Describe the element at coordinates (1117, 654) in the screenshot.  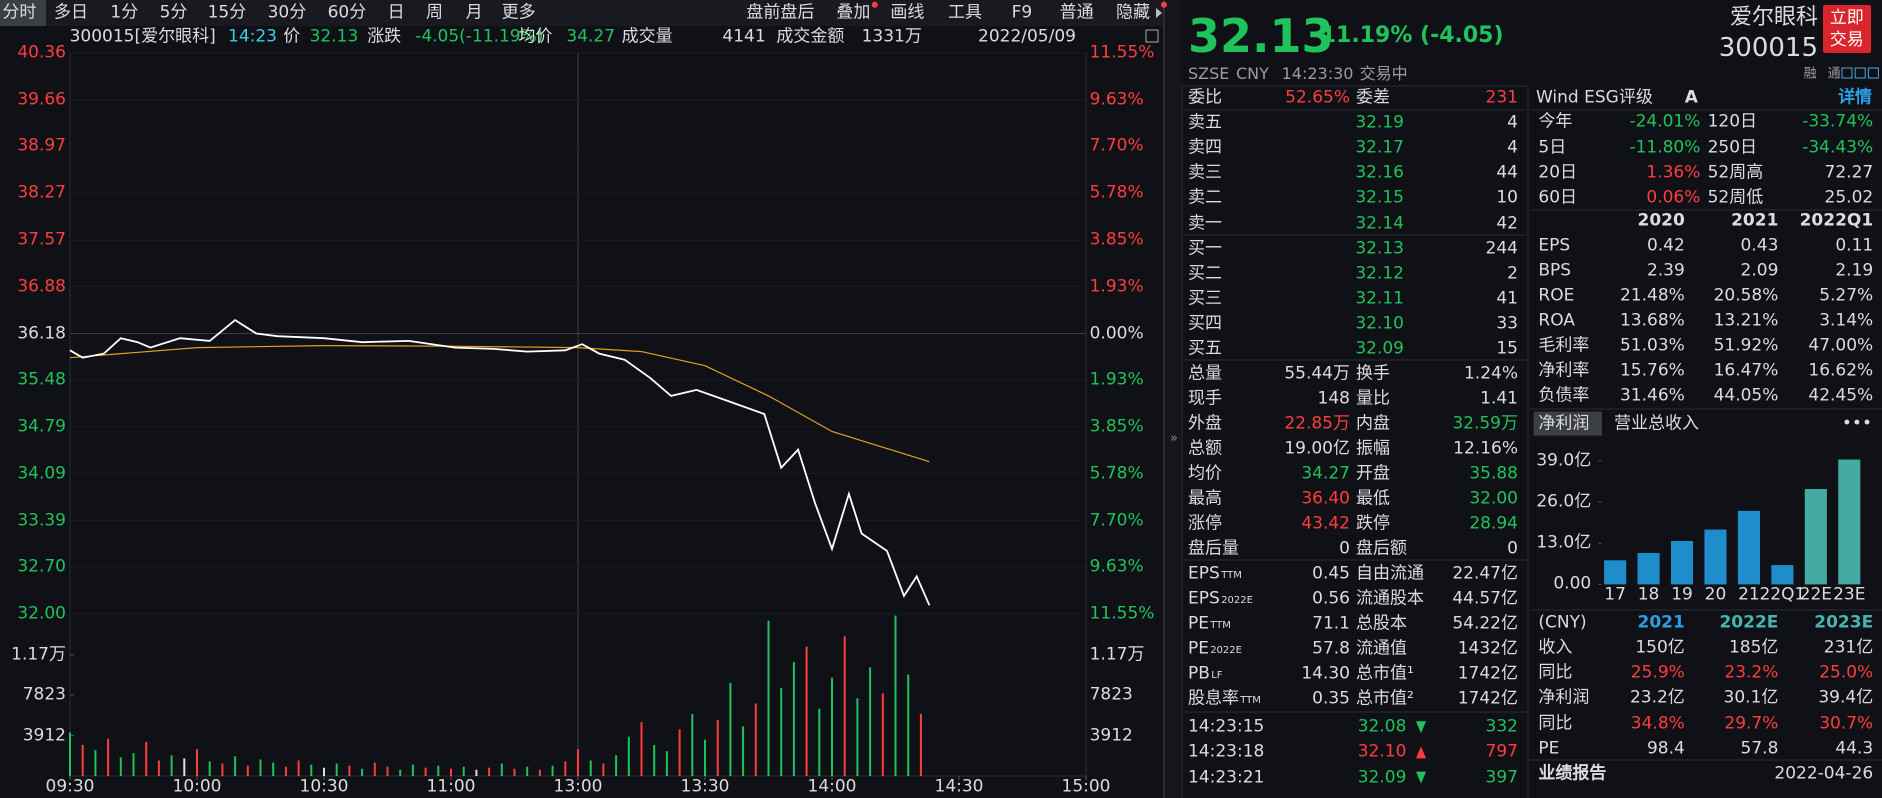
I see `volume-tick-label: 1.17万` at that location.